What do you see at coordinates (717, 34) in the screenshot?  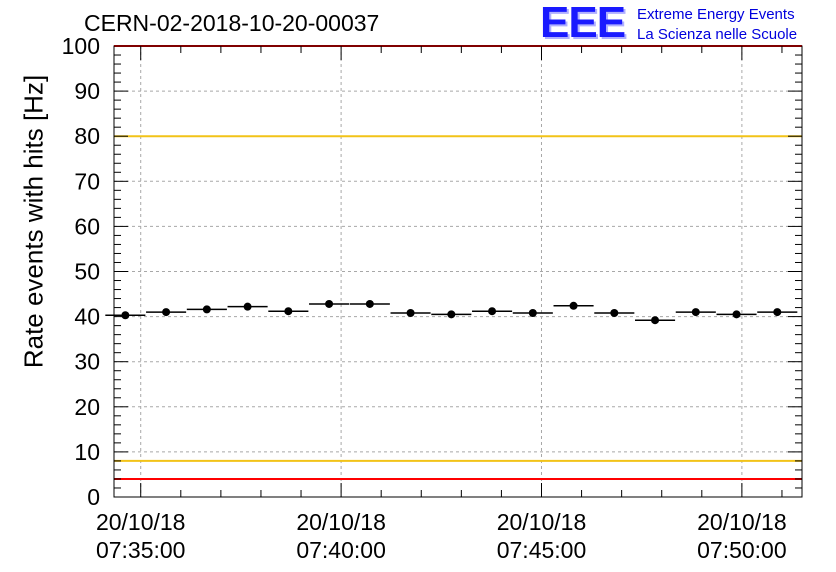 I see `logo-line-2: La Scienza nelle Scuole` at bounding box center [717, 34].